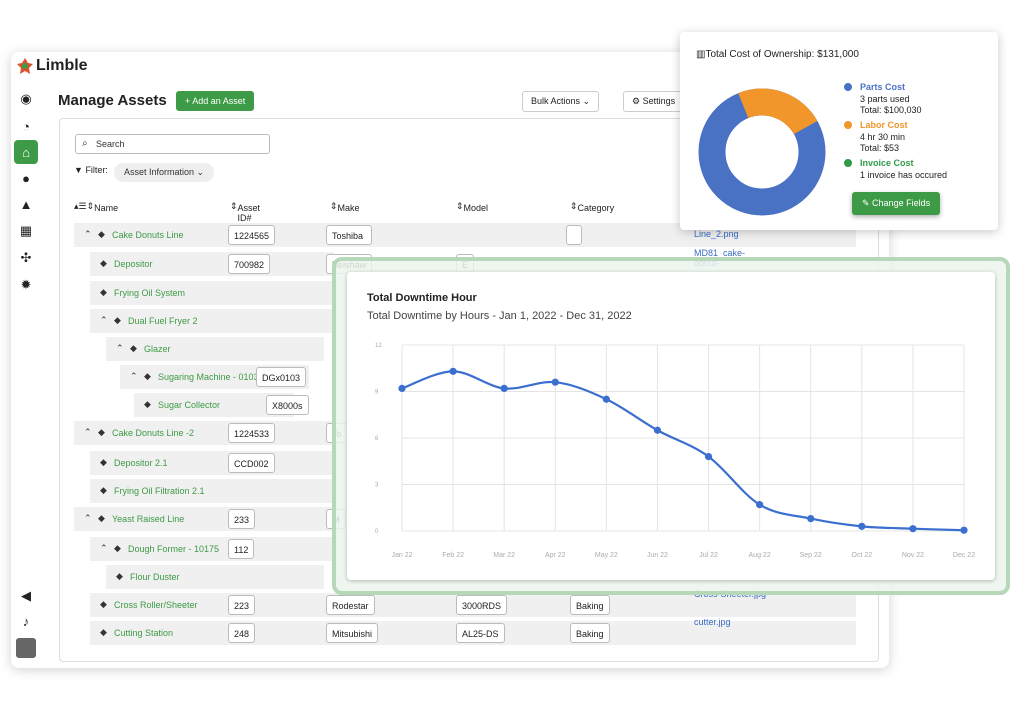  What do you see at coordinates (245, 212) in the screenshot?
I see `sort-id-header: ⇕ Asset ID#` at bounding box center [245, 212].